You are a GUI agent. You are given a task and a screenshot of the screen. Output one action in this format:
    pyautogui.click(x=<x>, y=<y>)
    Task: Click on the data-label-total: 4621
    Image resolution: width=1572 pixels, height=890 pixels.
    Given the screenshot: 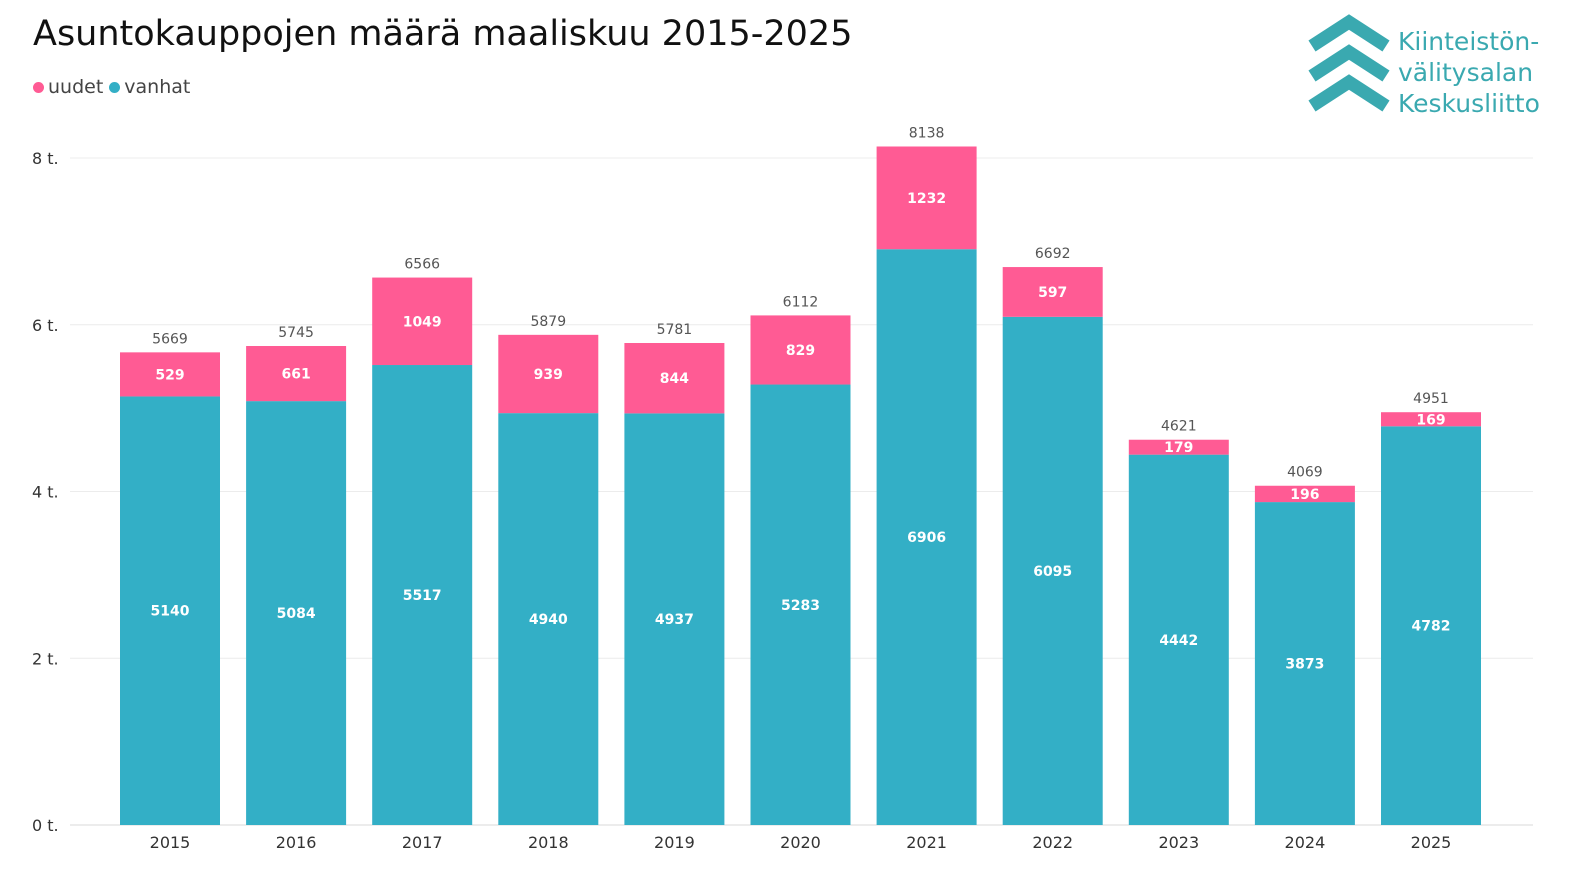 What is the action you would take?
    pyautogui.click(x=1179, y=427)
    